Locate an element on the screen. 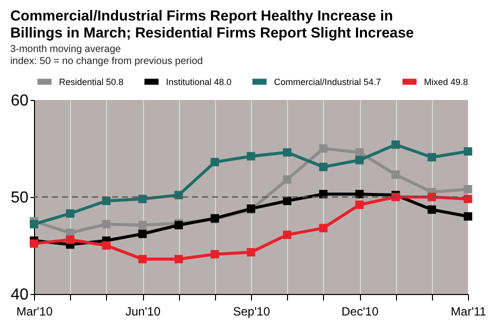 The height and width of the screenshot is (325, 500). y-tick-label: 60 is located at coordinates (19, 101).